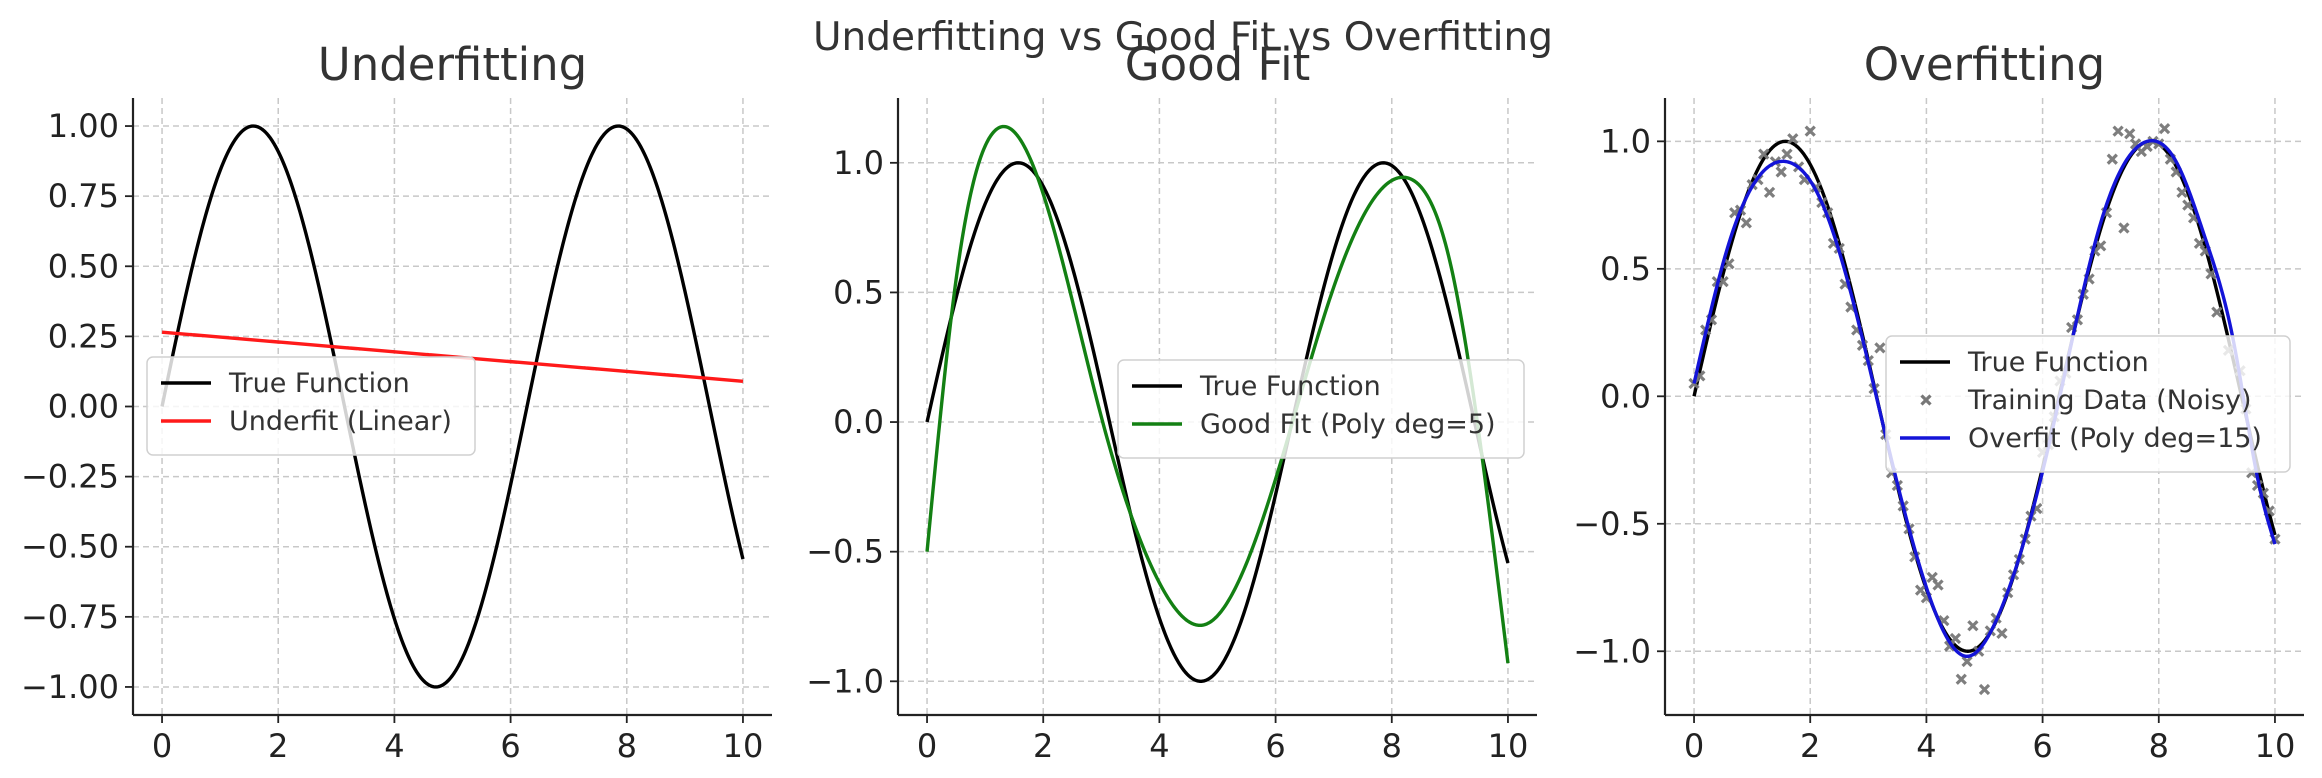  What do you see at coordinates (2115, 438) in the screenshot?
I see `legend-label: Overfit (Poly deg=15)` at bounding box center [2115, 438].